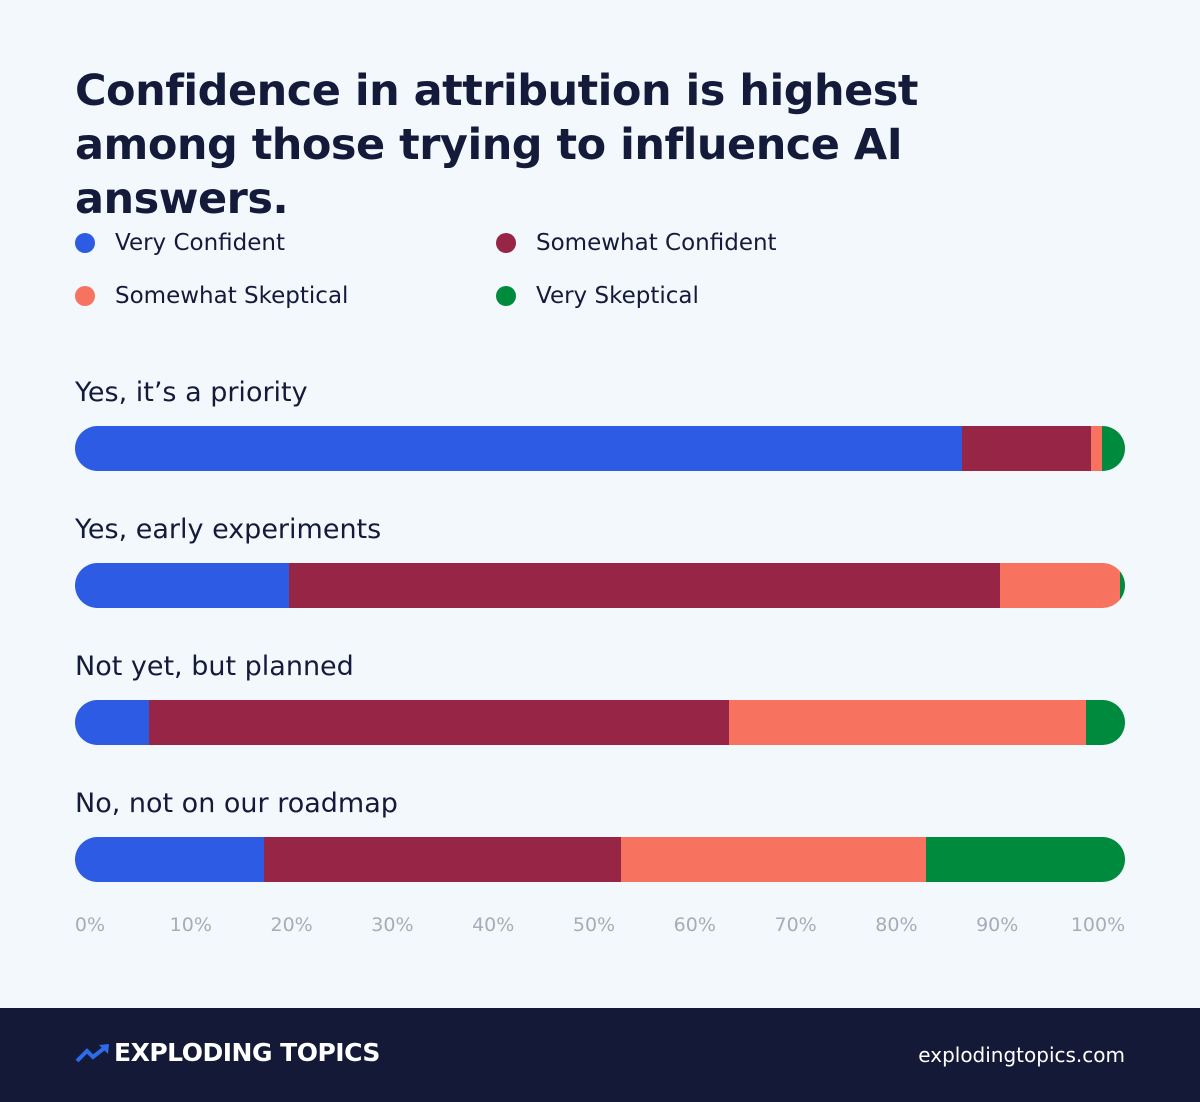 The height and width of the screenshot is (1102, 1200). What do you see at coordinates (190, 925) in the screenshot?
I see `x-tick-label: 10%` at bounding box center [190, 925].